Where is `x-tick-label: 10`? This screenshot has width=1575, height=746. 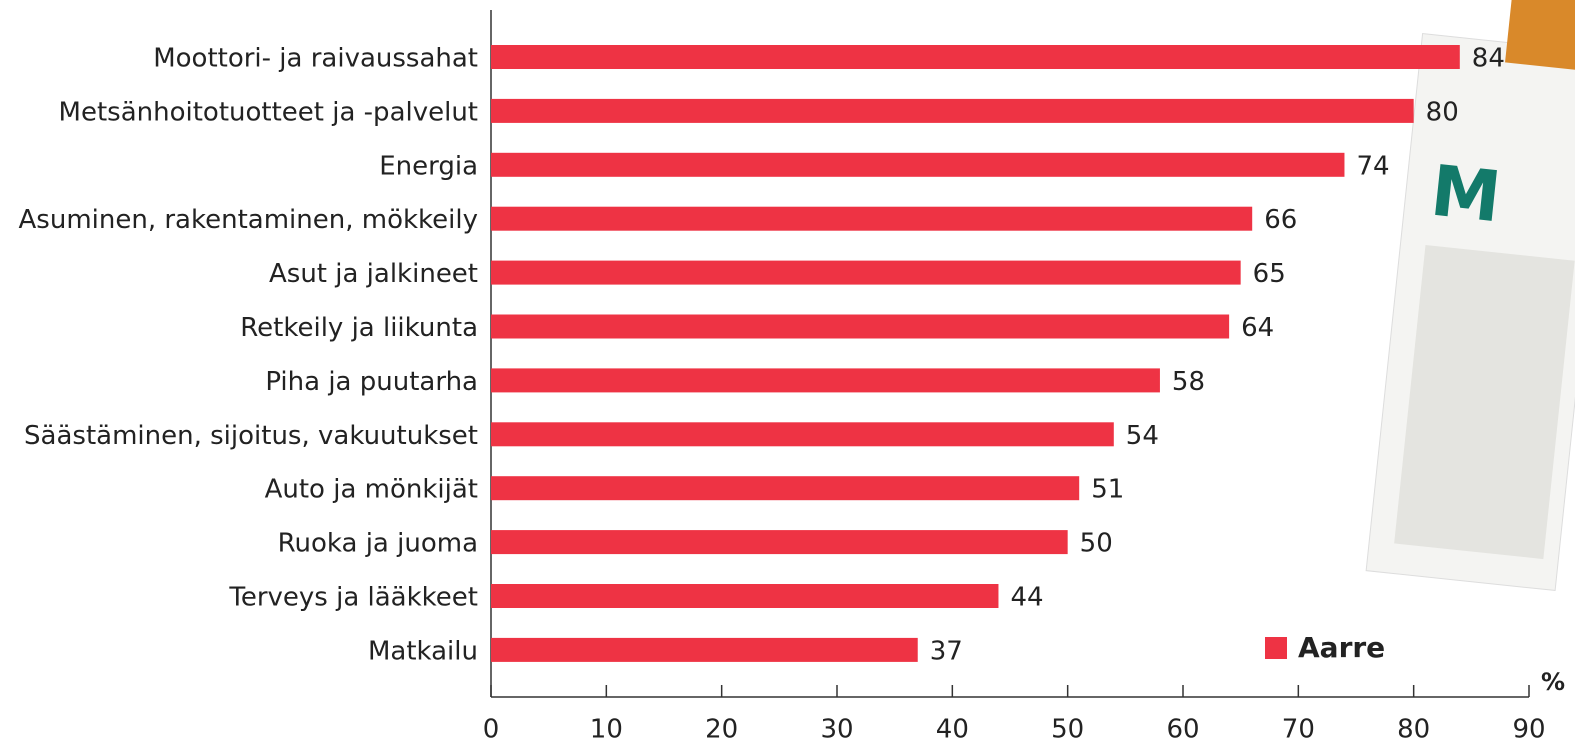 x-tick-label: 10 is located at coordinates (606, 730).